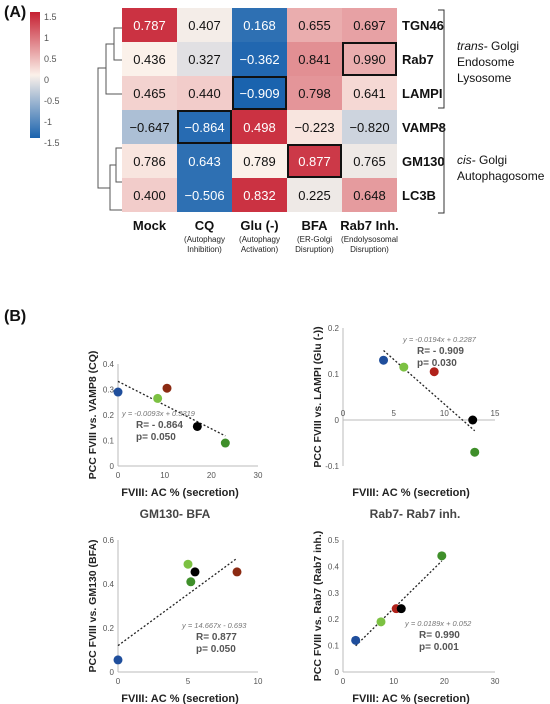 The height and width of the screenshot is (704, 550). I want to click on x-tick-label: 15, so click(495, 413).